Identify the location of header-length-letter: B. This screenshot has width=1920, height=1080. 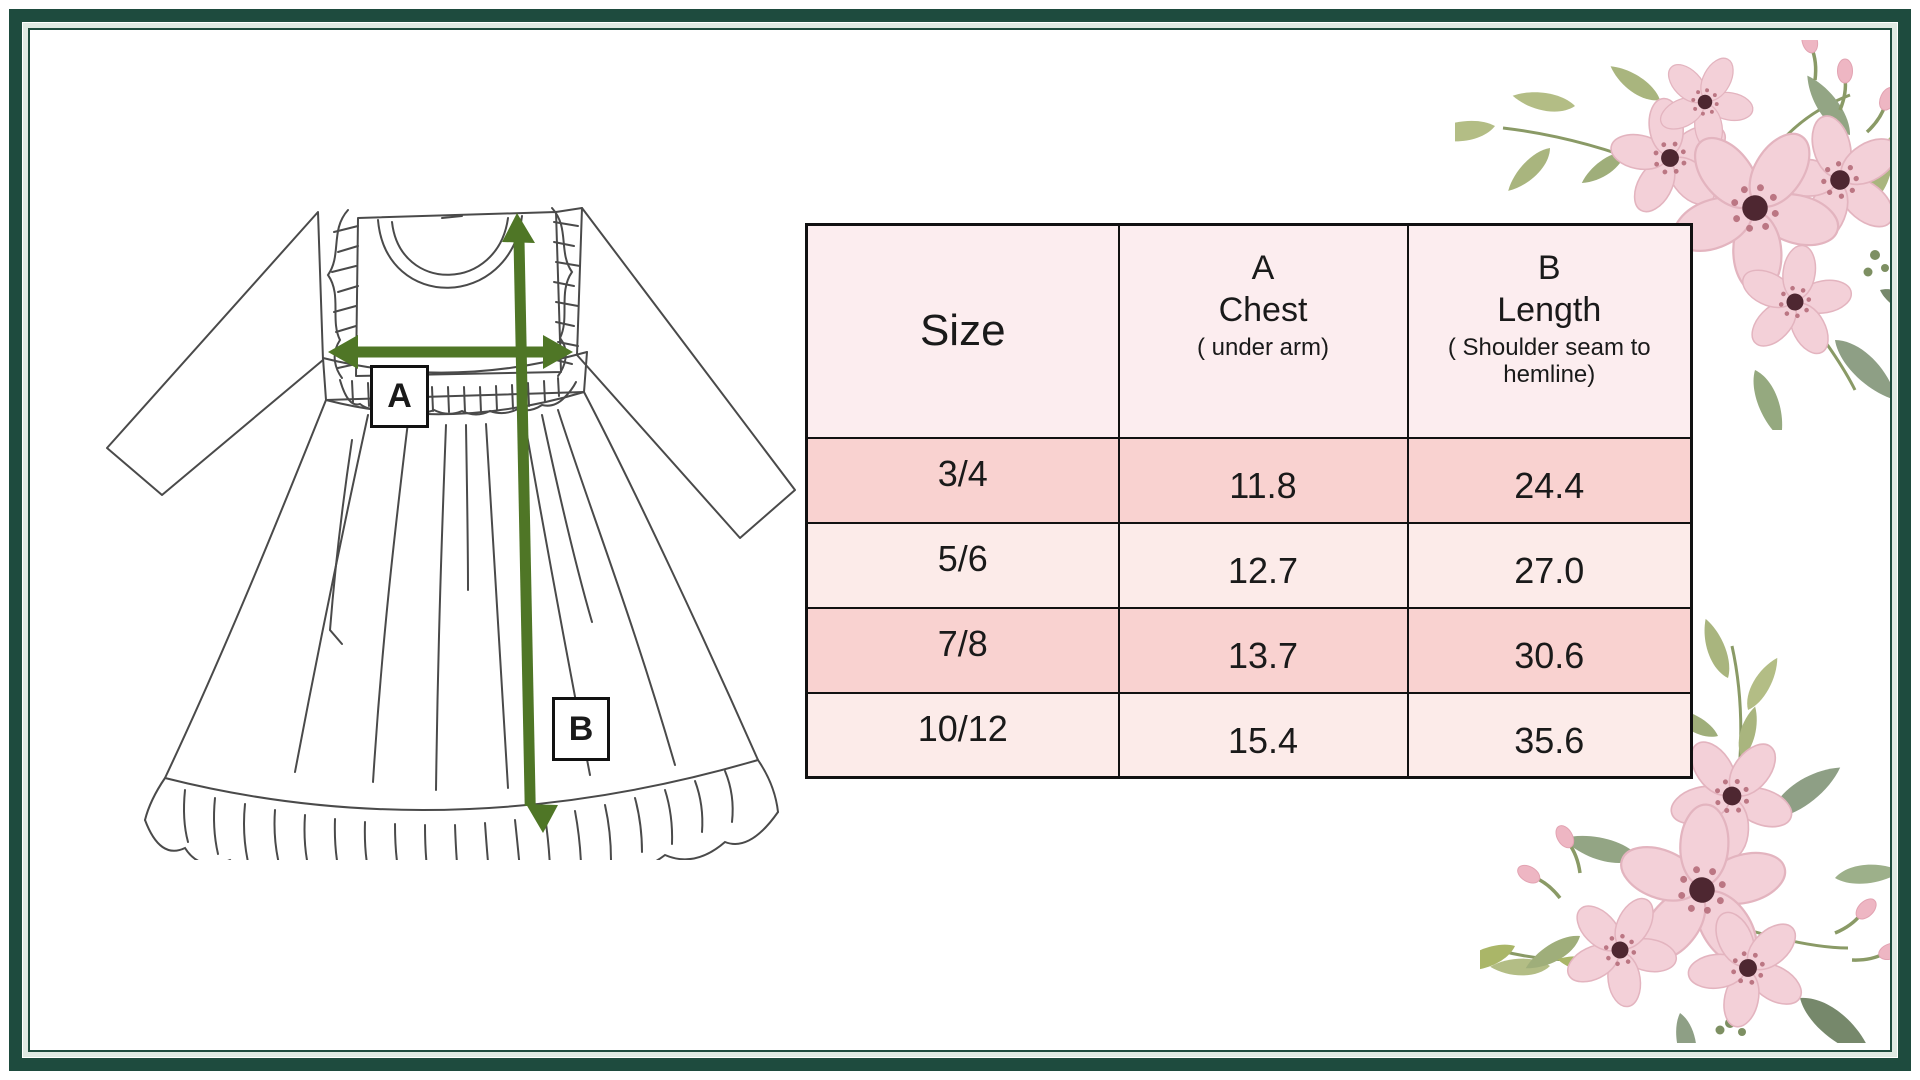
(1549, 267).